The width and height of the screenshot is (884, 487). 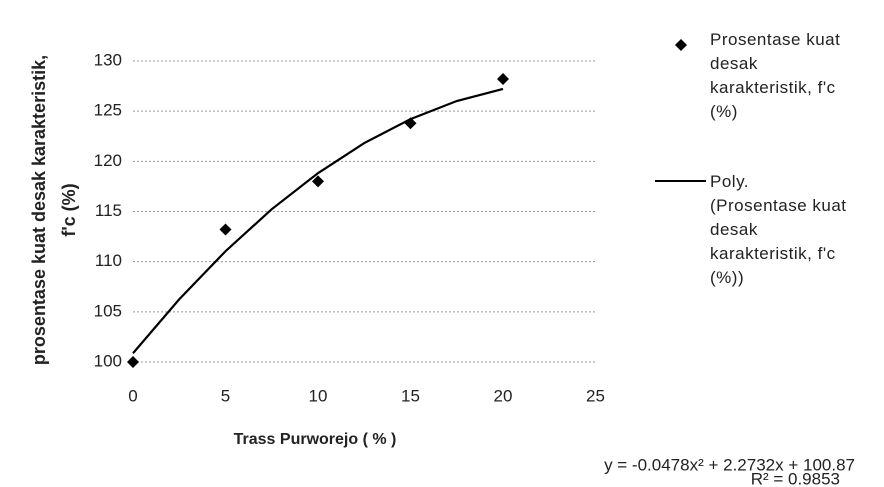 What do you see at coordinates (108, 360) in the screenshot?
I see `y-tick-label: 100` at bounding box center [108, 360].